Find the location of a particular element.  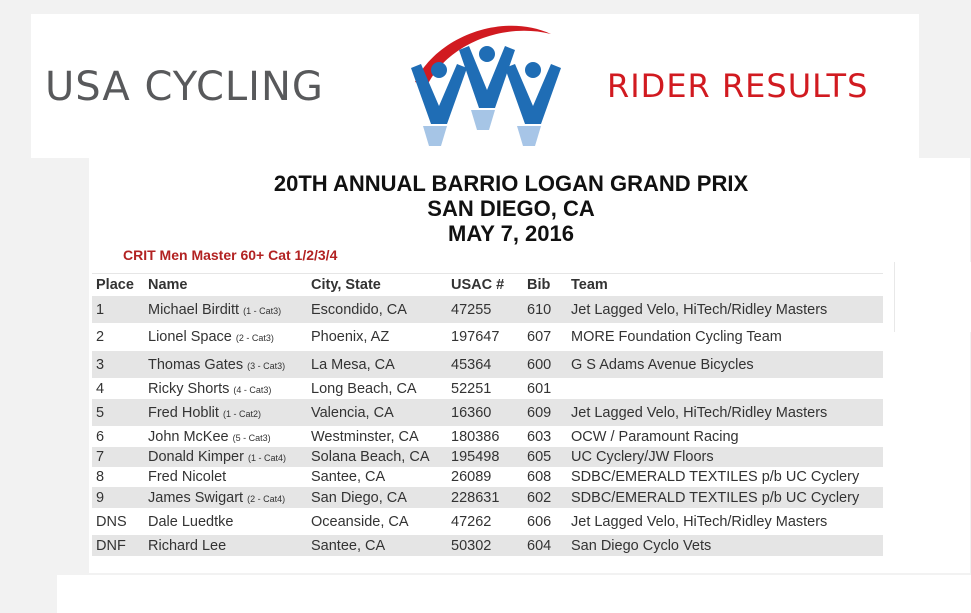

place-text: 4 is located at coordinates (100, 388).